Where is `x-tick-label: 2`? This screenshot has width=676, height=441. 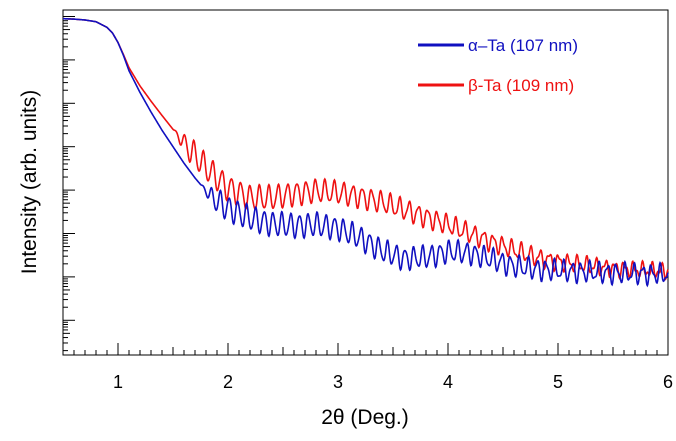
x-tick-label: 2 is located at coordinates (228, 382).